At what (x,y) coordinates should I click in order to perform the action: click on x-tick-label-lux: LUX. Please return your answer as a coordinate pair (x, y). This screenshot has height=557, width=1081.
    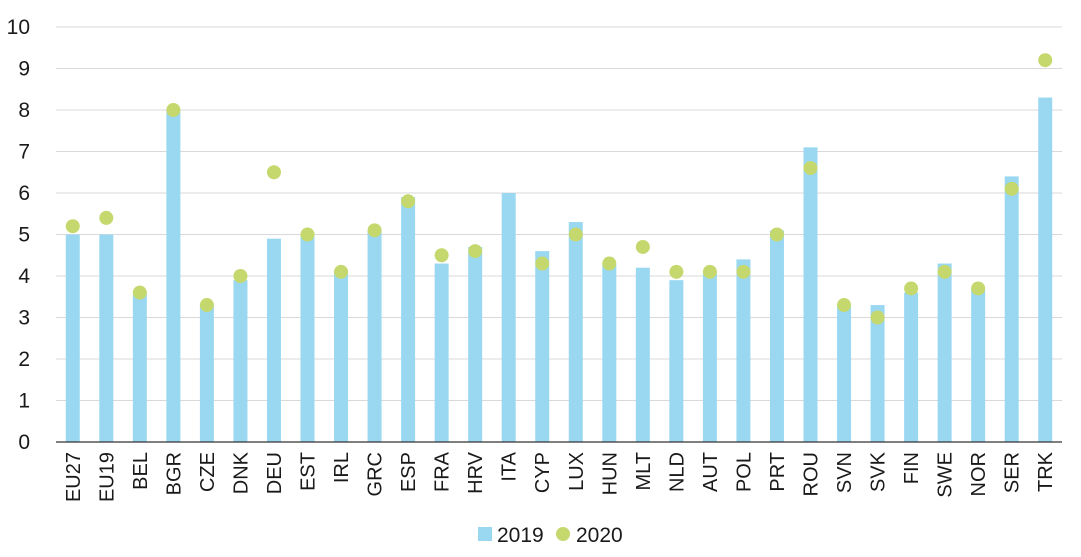
    Looking at the image, I should click on (577, 471).